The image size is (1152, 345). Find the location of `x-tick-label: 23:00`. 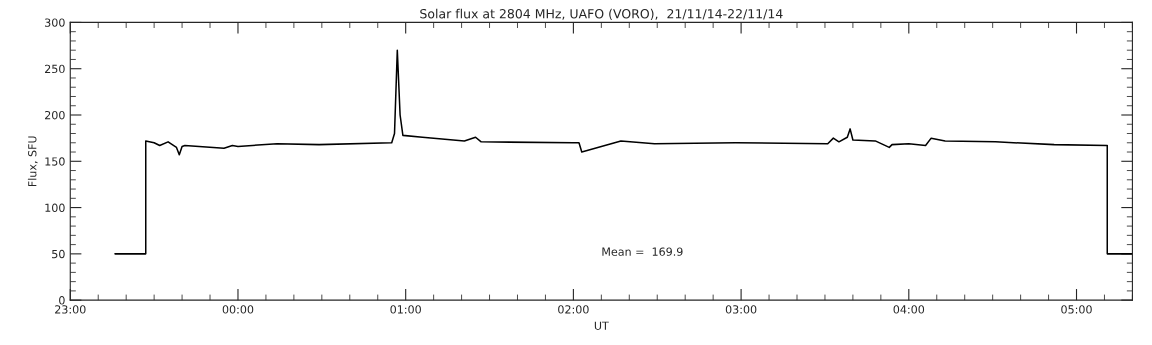

x-tick-label: 23:00 is located at coordinates (70, 309).